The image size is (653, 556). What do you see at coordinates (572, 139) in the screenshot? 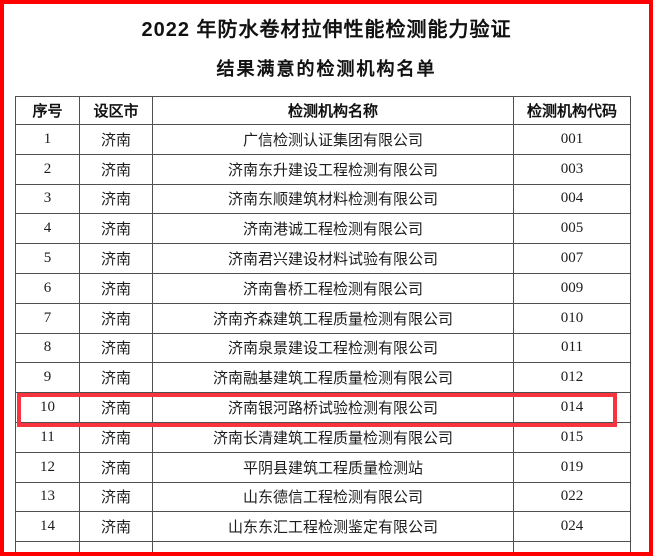
I see `cell-code: 001` at bounding box center [572, 139].